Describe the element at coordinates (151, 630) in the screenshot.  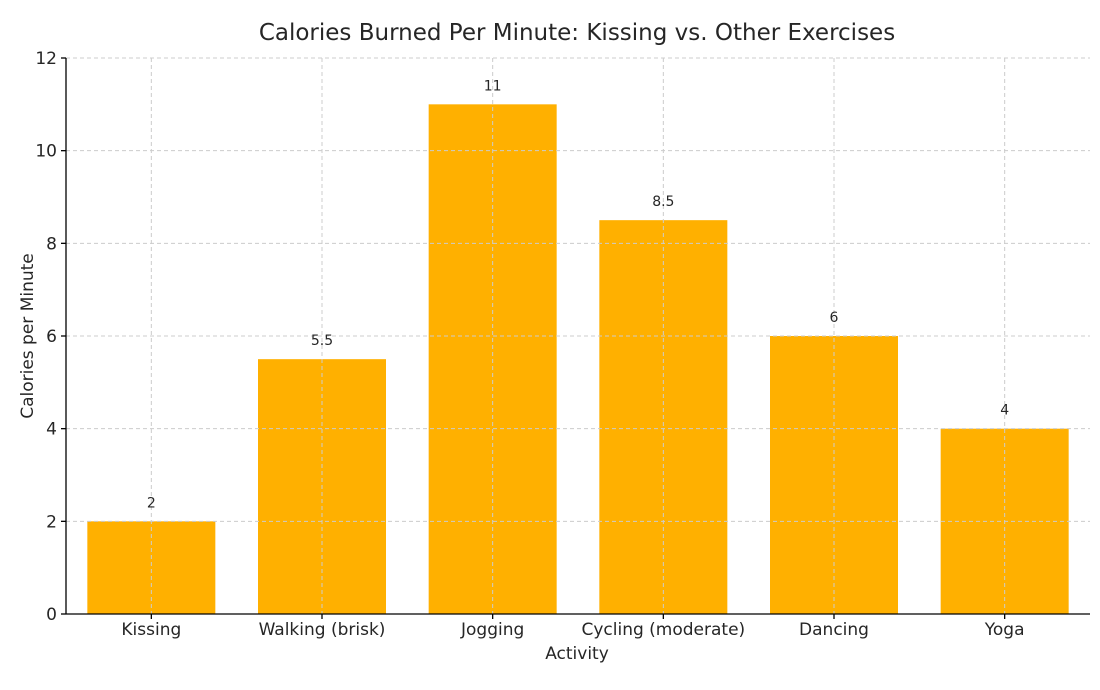
I see `x-tick-label: Kissing` at that location.